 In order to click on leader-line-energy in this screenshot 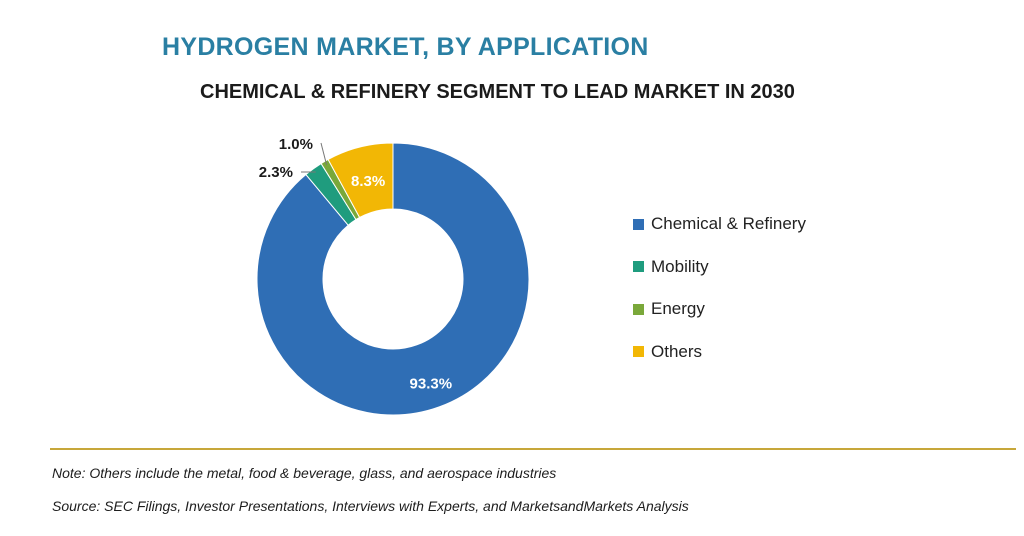, I will do `click(324, 154)`.